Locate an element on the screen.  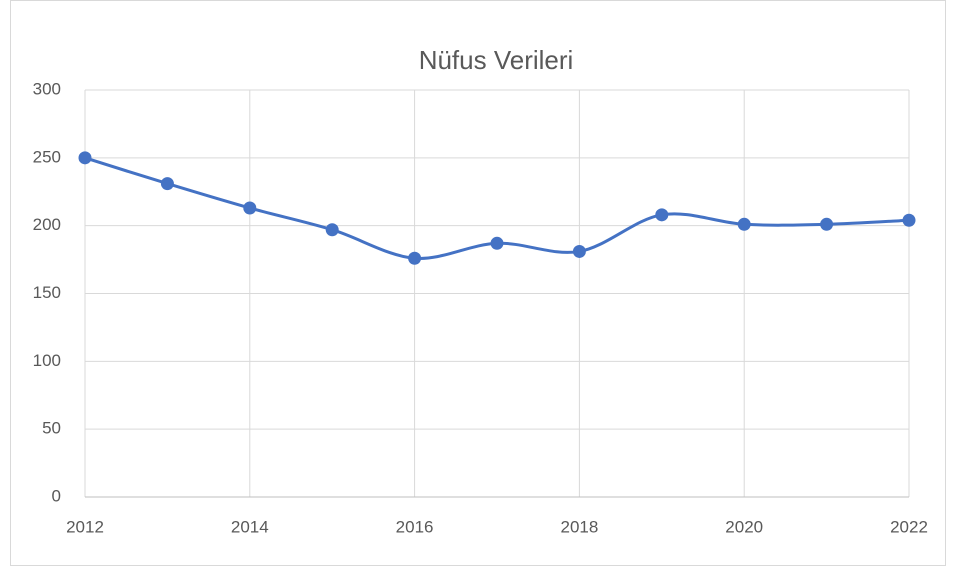
y-tick-label: 150 is located at coordinates (47, 292).